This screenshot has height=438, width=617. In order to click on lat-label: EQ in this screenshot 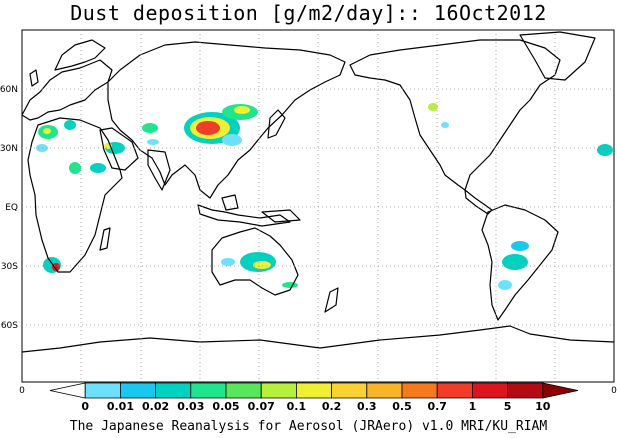, I will do `click(11, 208)`.